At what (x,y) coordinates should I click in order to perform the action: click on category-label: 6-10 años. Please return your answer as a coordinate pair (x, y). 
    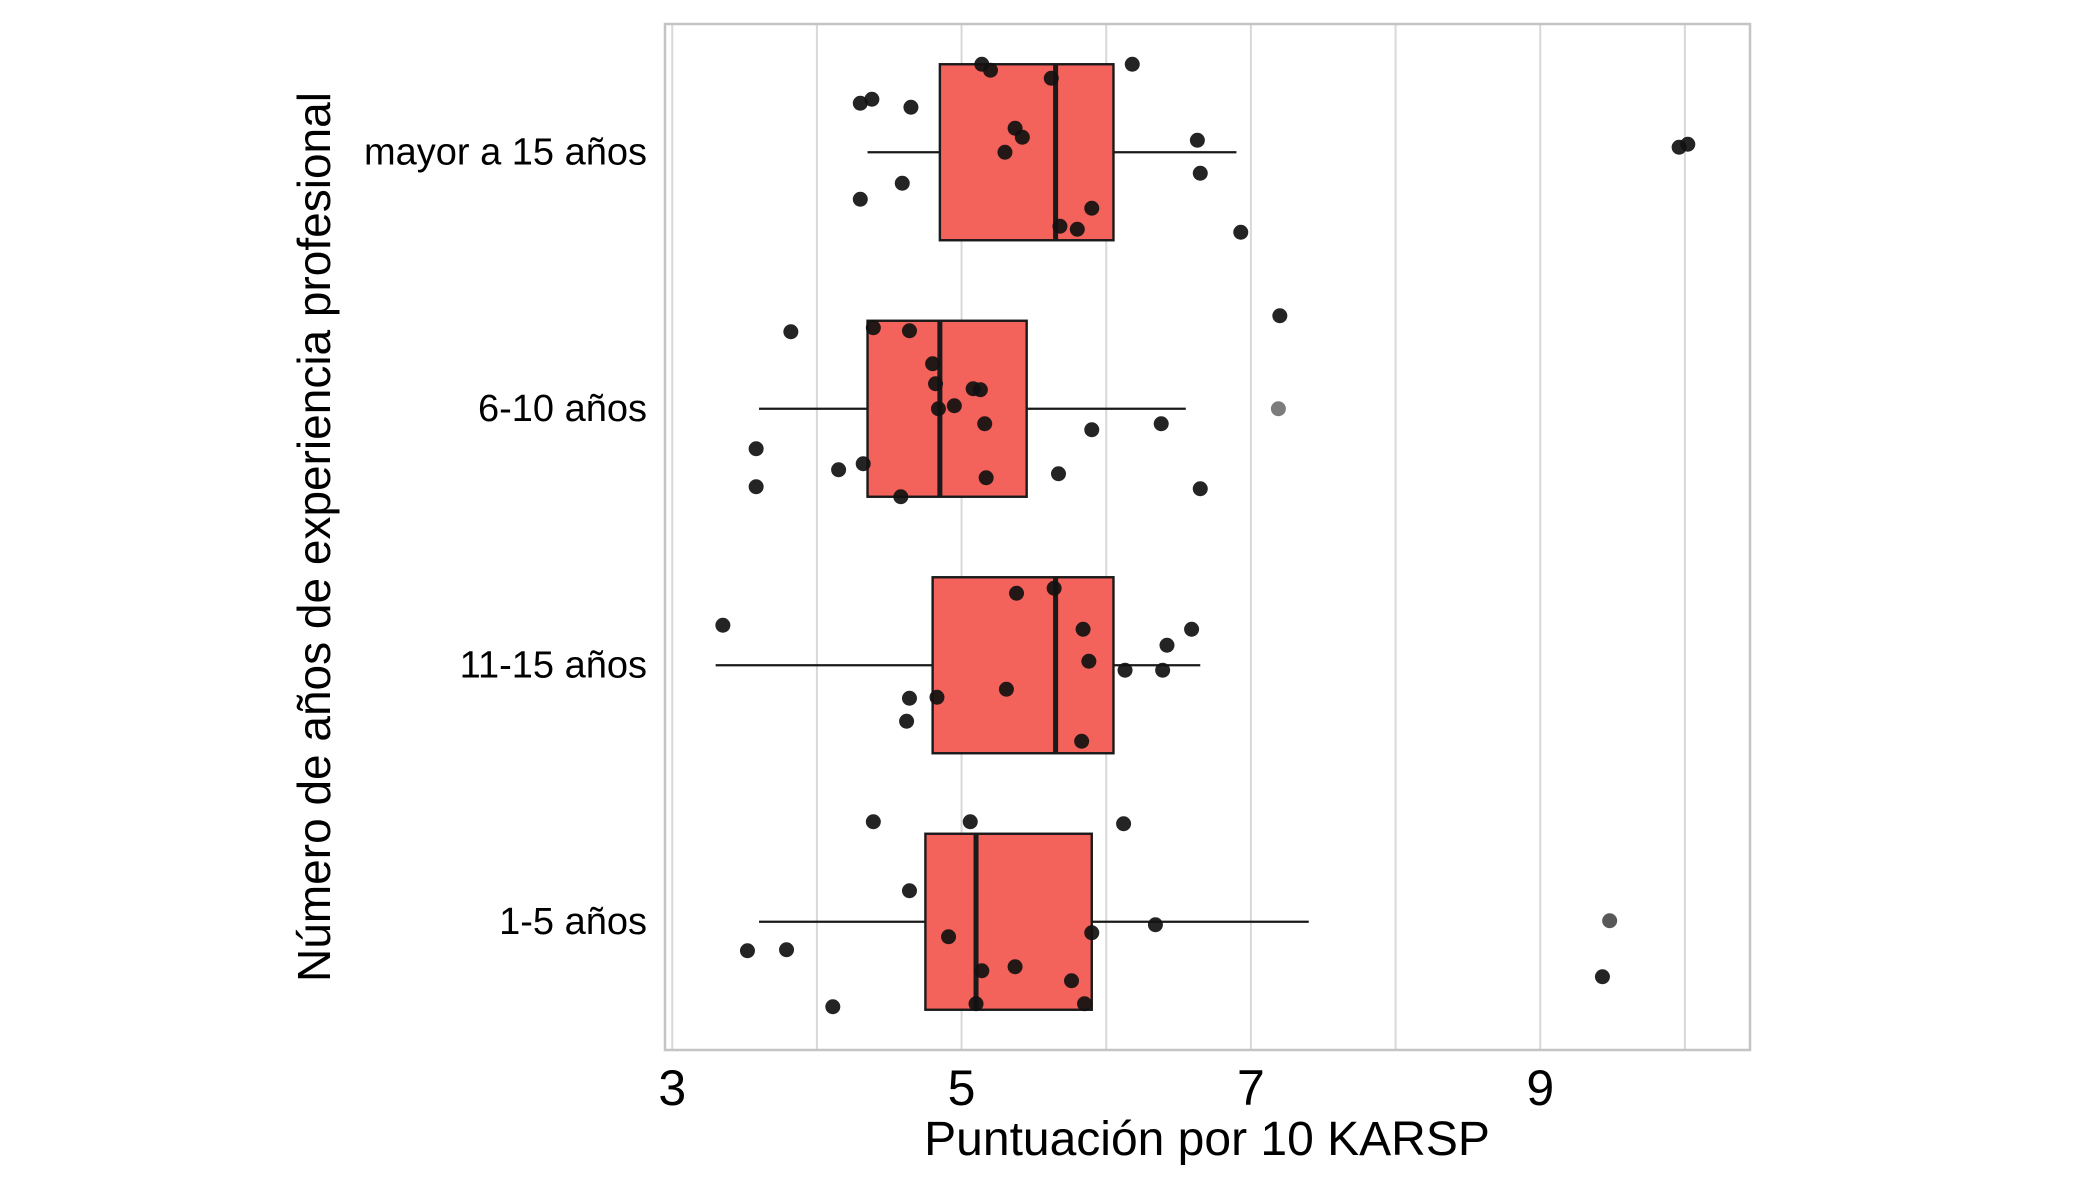
    Looking at the image, I should click on (562, 409).